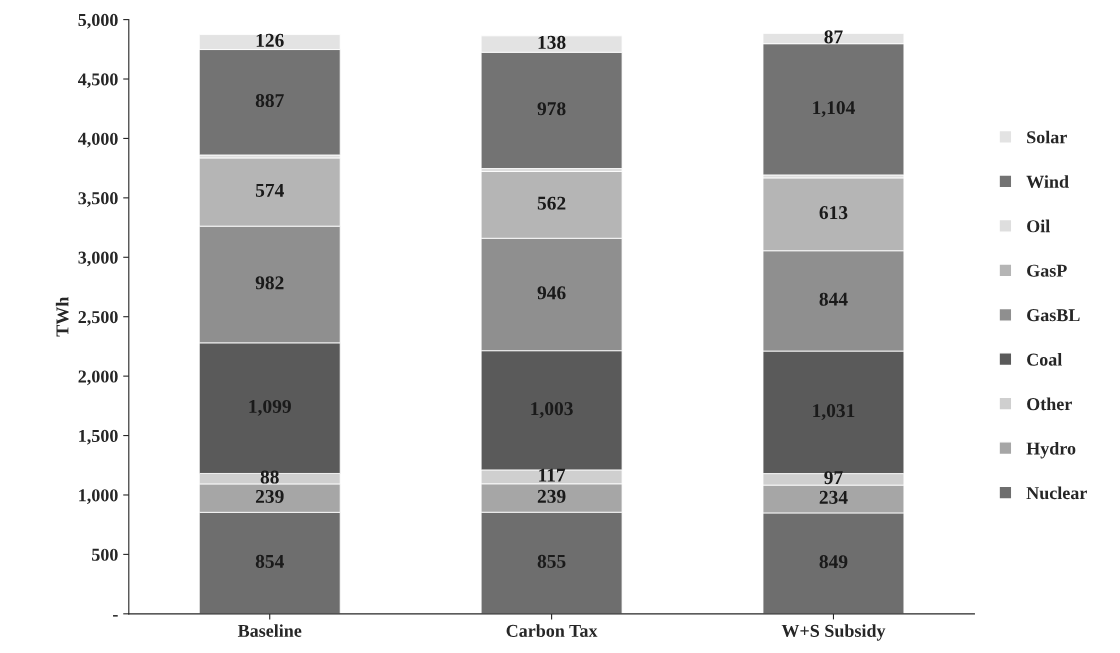  What do you see at coordinates (98, 81) in the screenshot?
I see `y-tick-label: 4,500` at bounding box center [98, 81].